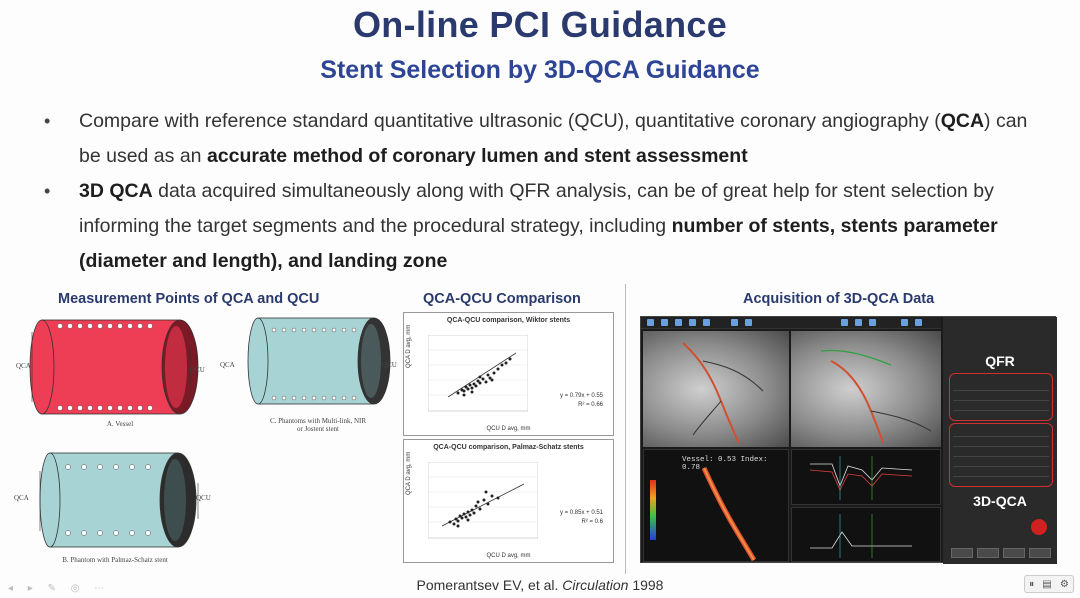 The image size is (1080, 598). I want to click on citation: Pomerantsev EV, et al. Circulation 1998, so click(540, 585).